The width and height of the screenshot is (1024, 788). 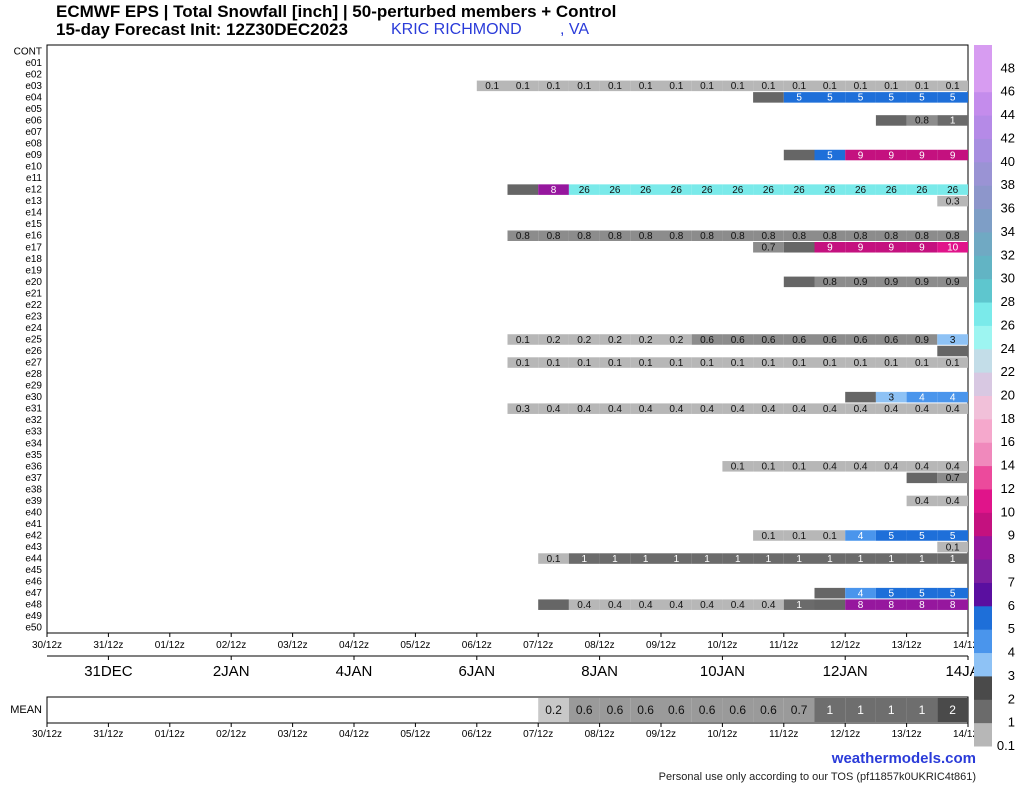 I want to click on snow-value-e44-25: 1, so click(x=830, y=559).